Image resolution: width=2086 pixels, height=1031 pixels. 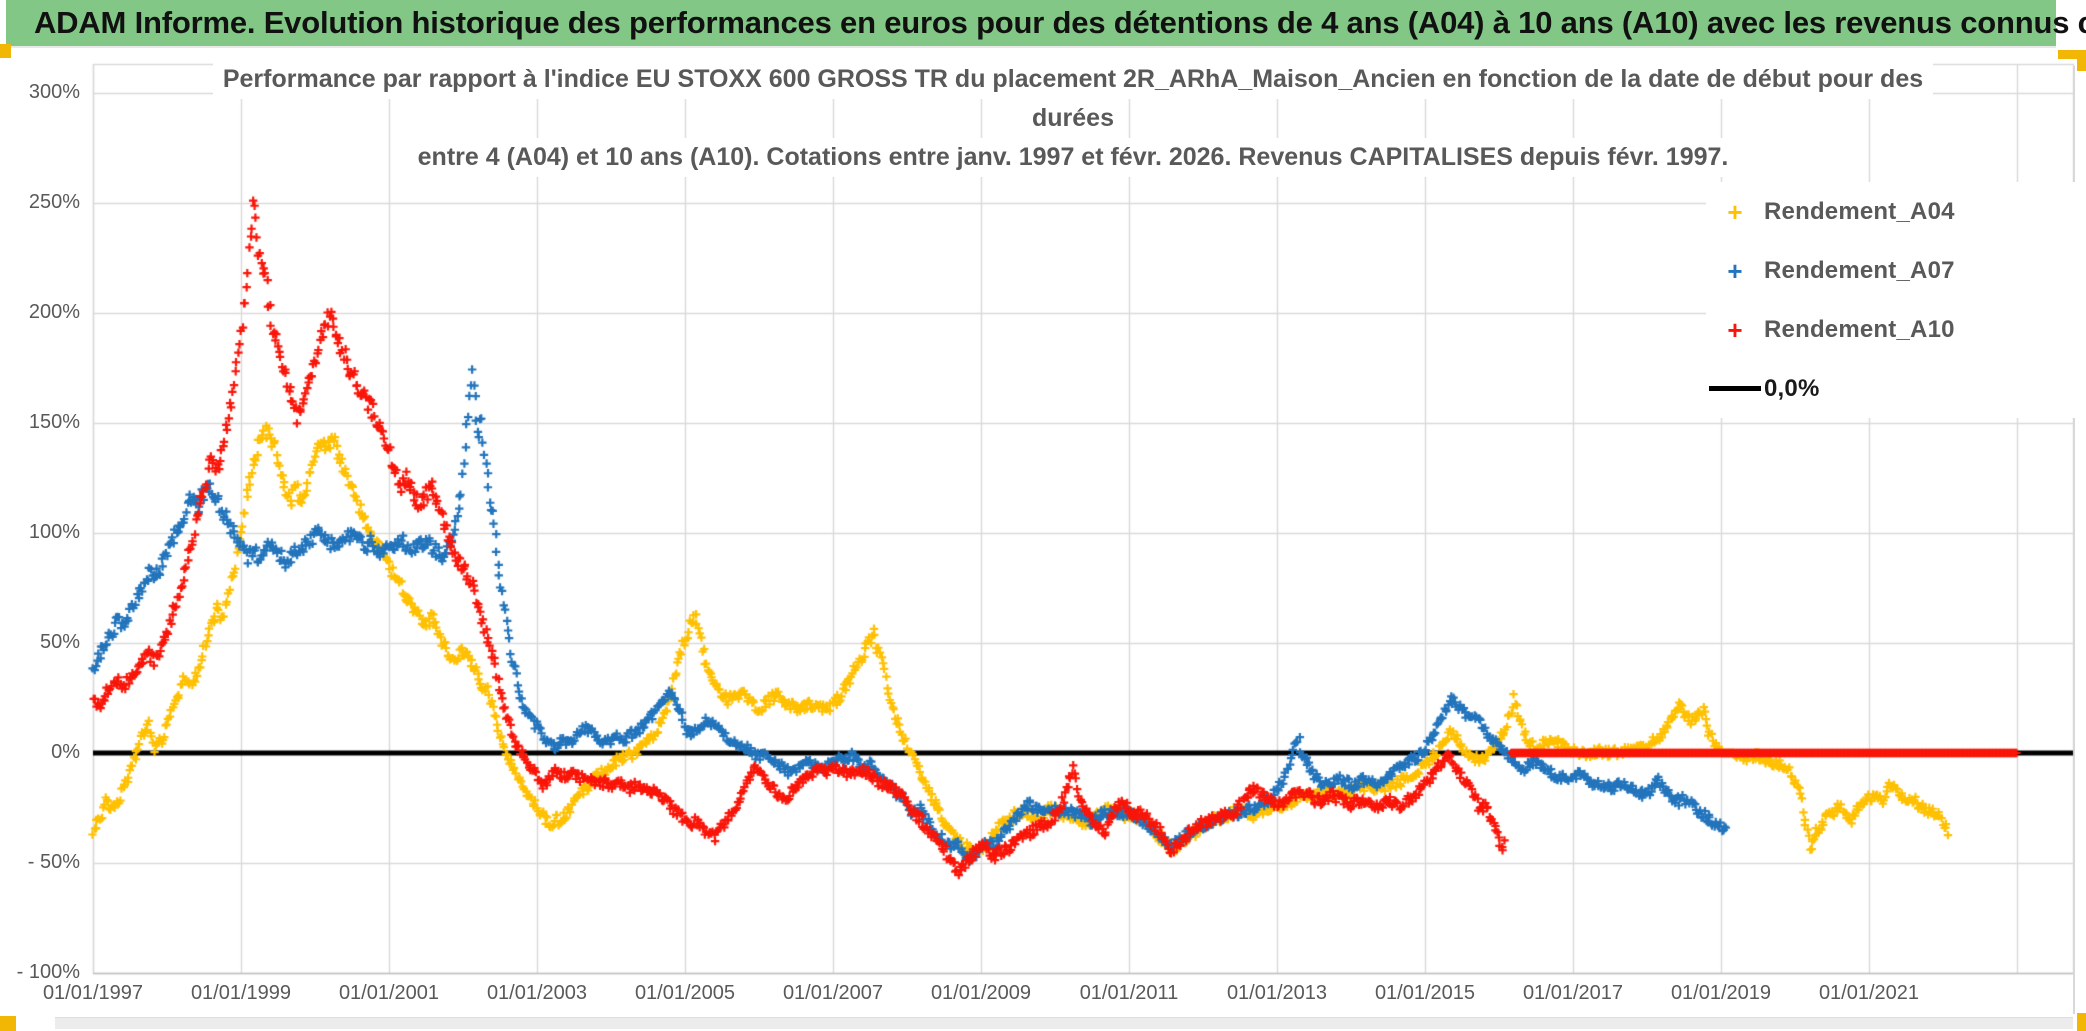 What do you see at coordinates (1792, 388) in the screenshot?
I see `legend-label: 0,0%` at bounding box center [1792, 388].